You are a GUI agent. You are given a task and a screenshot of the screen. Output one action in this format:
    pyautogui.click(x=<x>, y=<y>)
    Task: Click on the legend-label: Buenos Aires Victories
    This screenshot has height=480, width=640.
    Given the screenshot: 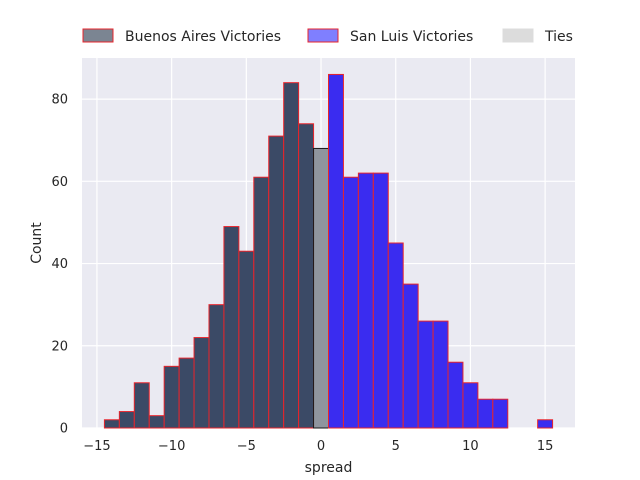 What is the action you would take?
    pyautogui.click(x=203, y=37)
    